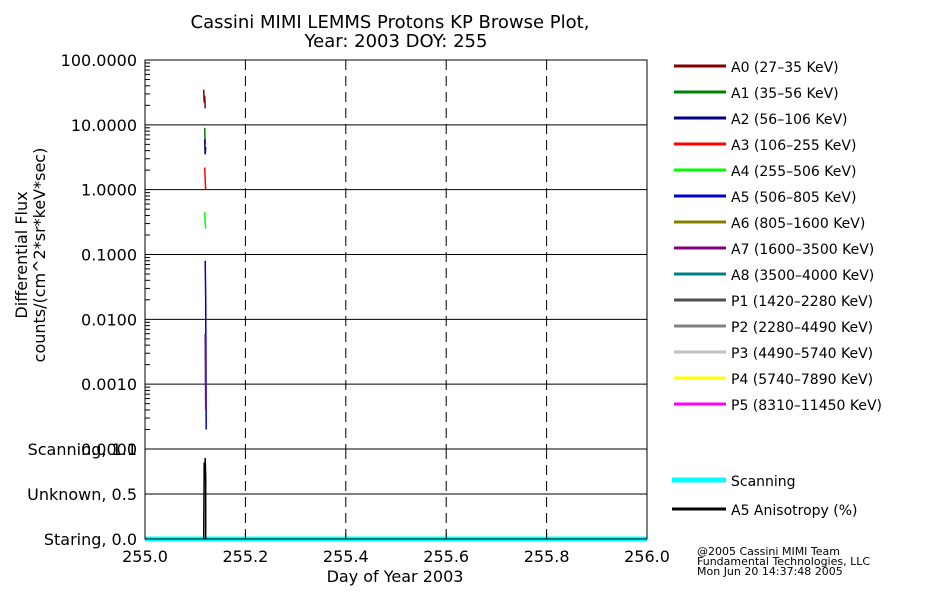 The image size is (950, 604). I want to click on y-axis-units: counts/(cm^2*sr*keV*sec), so click(39, 255).